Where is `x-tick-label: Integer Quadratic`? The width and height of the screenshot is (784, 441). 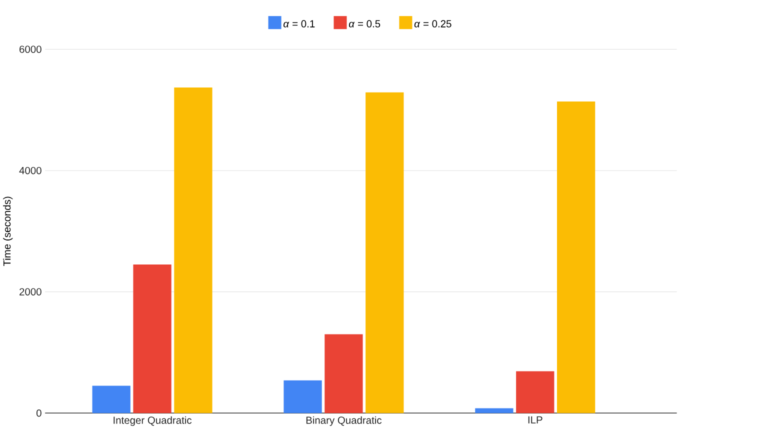
x-tick-label: Integer Quadratic is located at coordinates (153, 421).